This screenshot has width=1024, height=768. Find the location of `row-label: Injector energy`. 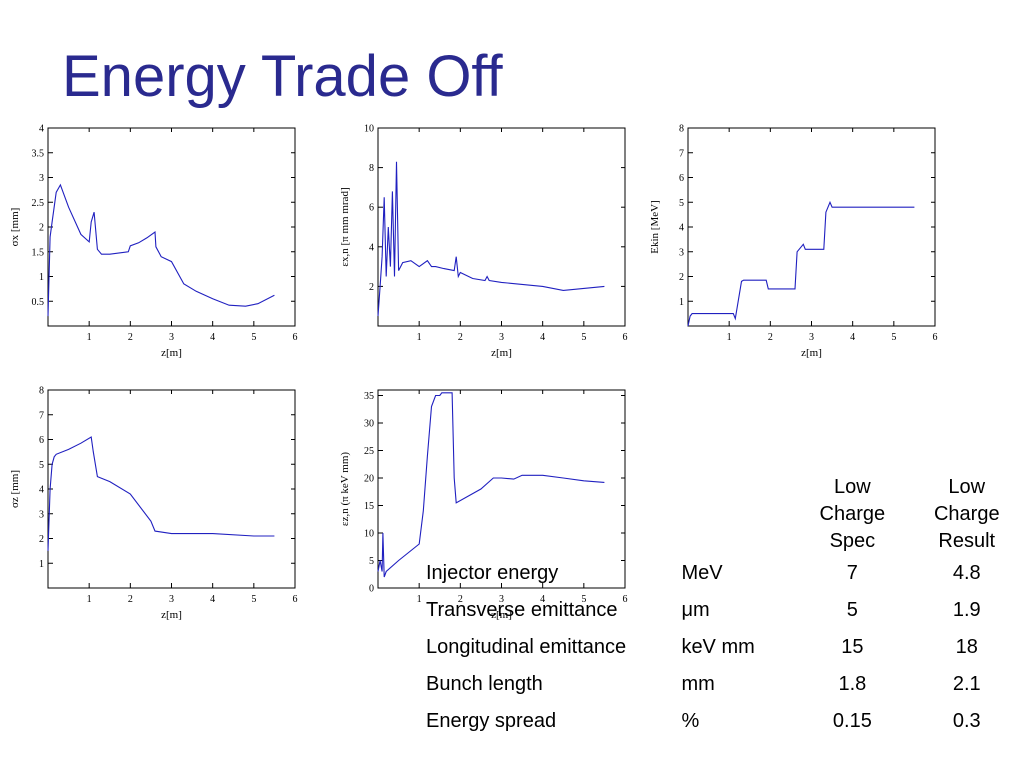

row-label: Injector energy is located at coordinates (492, 573).